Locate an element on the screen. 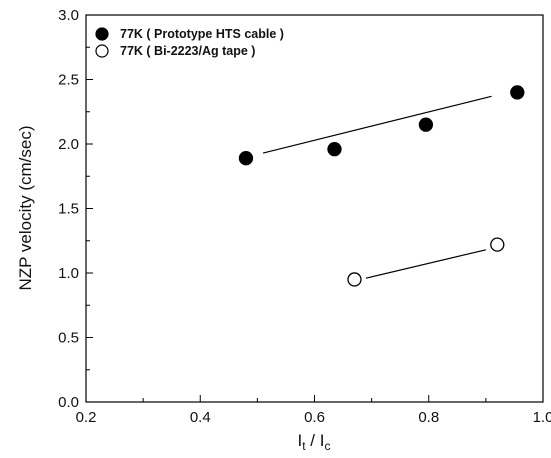 The width and height of the screenshot is (551, 458). x-axis-title-main2: I is located at coordinates (322, 440).